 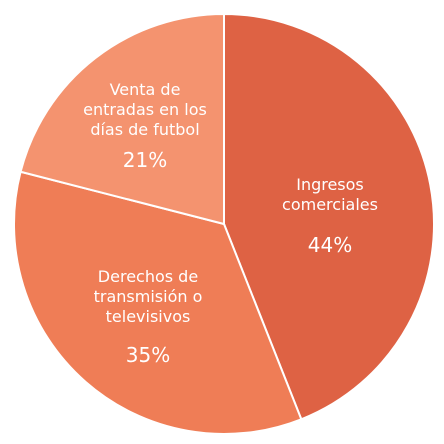 I want to click on slice-value-label-1: 44%, so click(x=330, y=245).